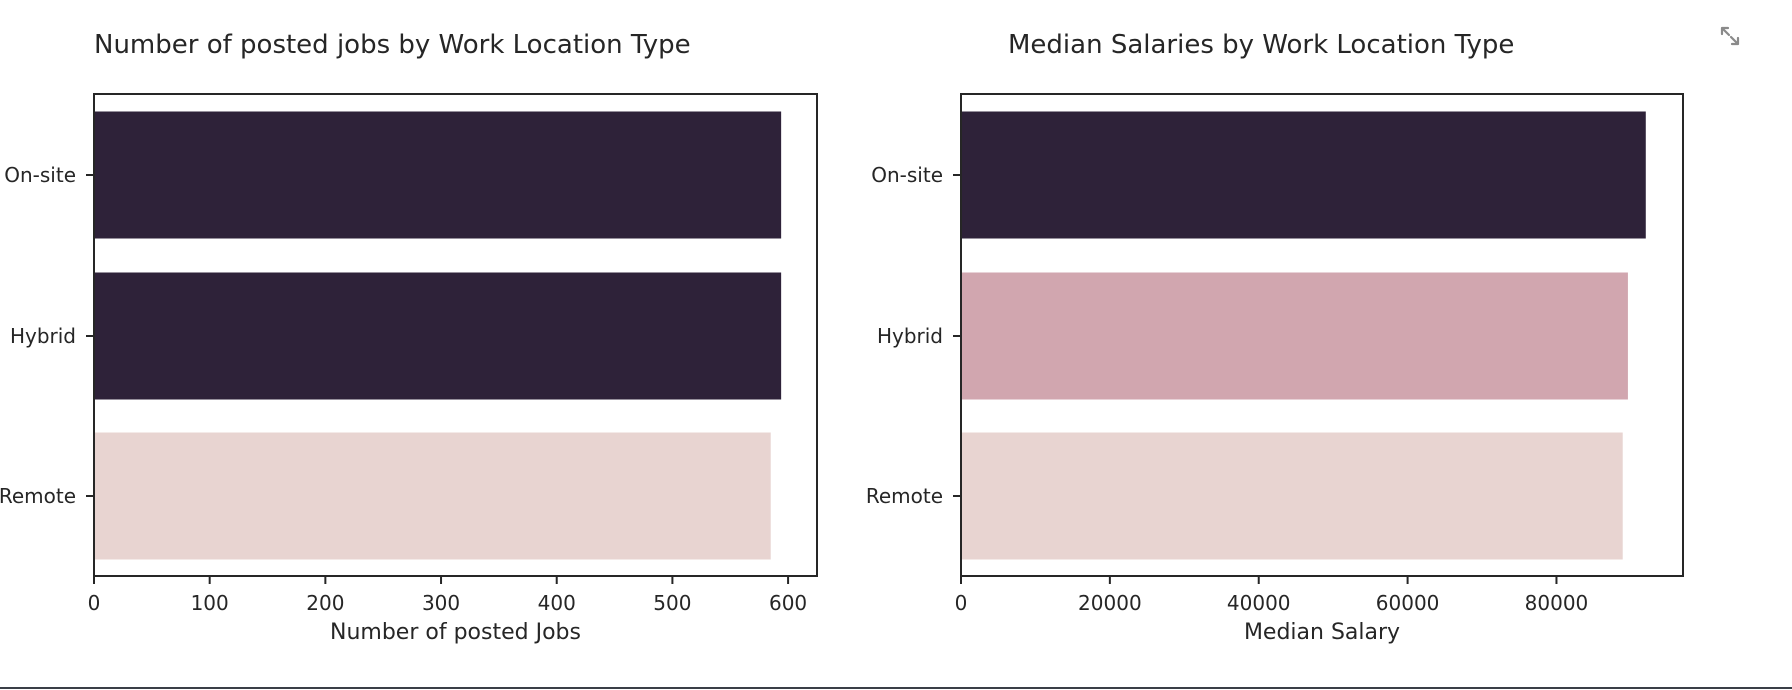 This screenshot has width=1792, height=690. I want to click on expand-icon, so click(1730, 36).